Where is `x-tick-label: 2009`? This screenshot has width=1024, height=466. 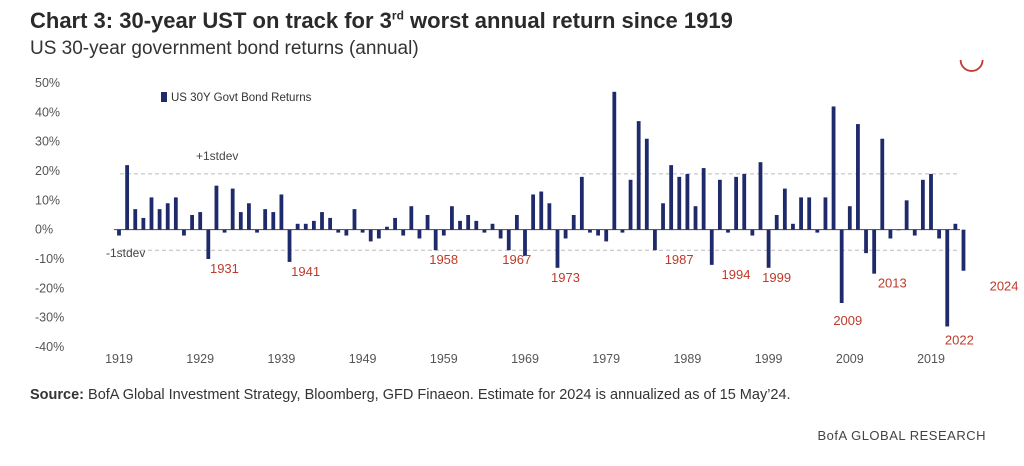 x-tick-label: 2009 is located at coordinates (850, 359).